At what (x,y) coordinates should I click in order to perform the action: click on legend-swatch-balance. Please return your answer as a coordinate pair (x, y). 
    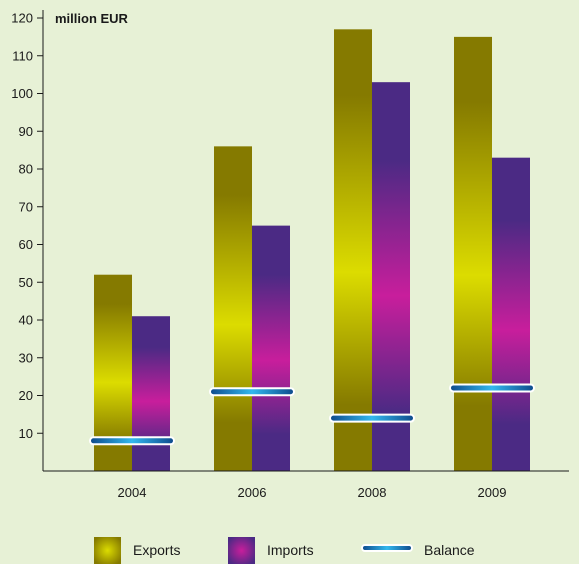
    Looking at the image, I should click on (387, 548).